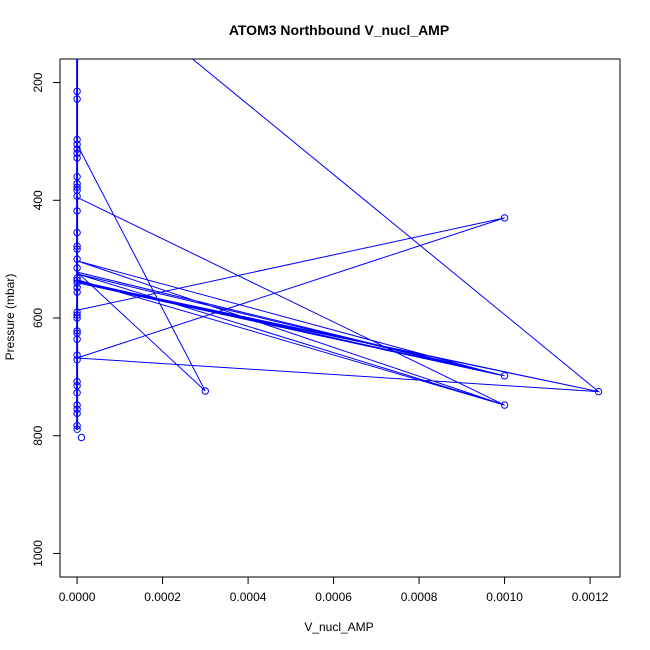 This screenshot has height=650, width=650. What do you see at coordinates (38, 553) in the screenshot?
I see `y-tick-label: 1000` at bounding box center [38, 553].